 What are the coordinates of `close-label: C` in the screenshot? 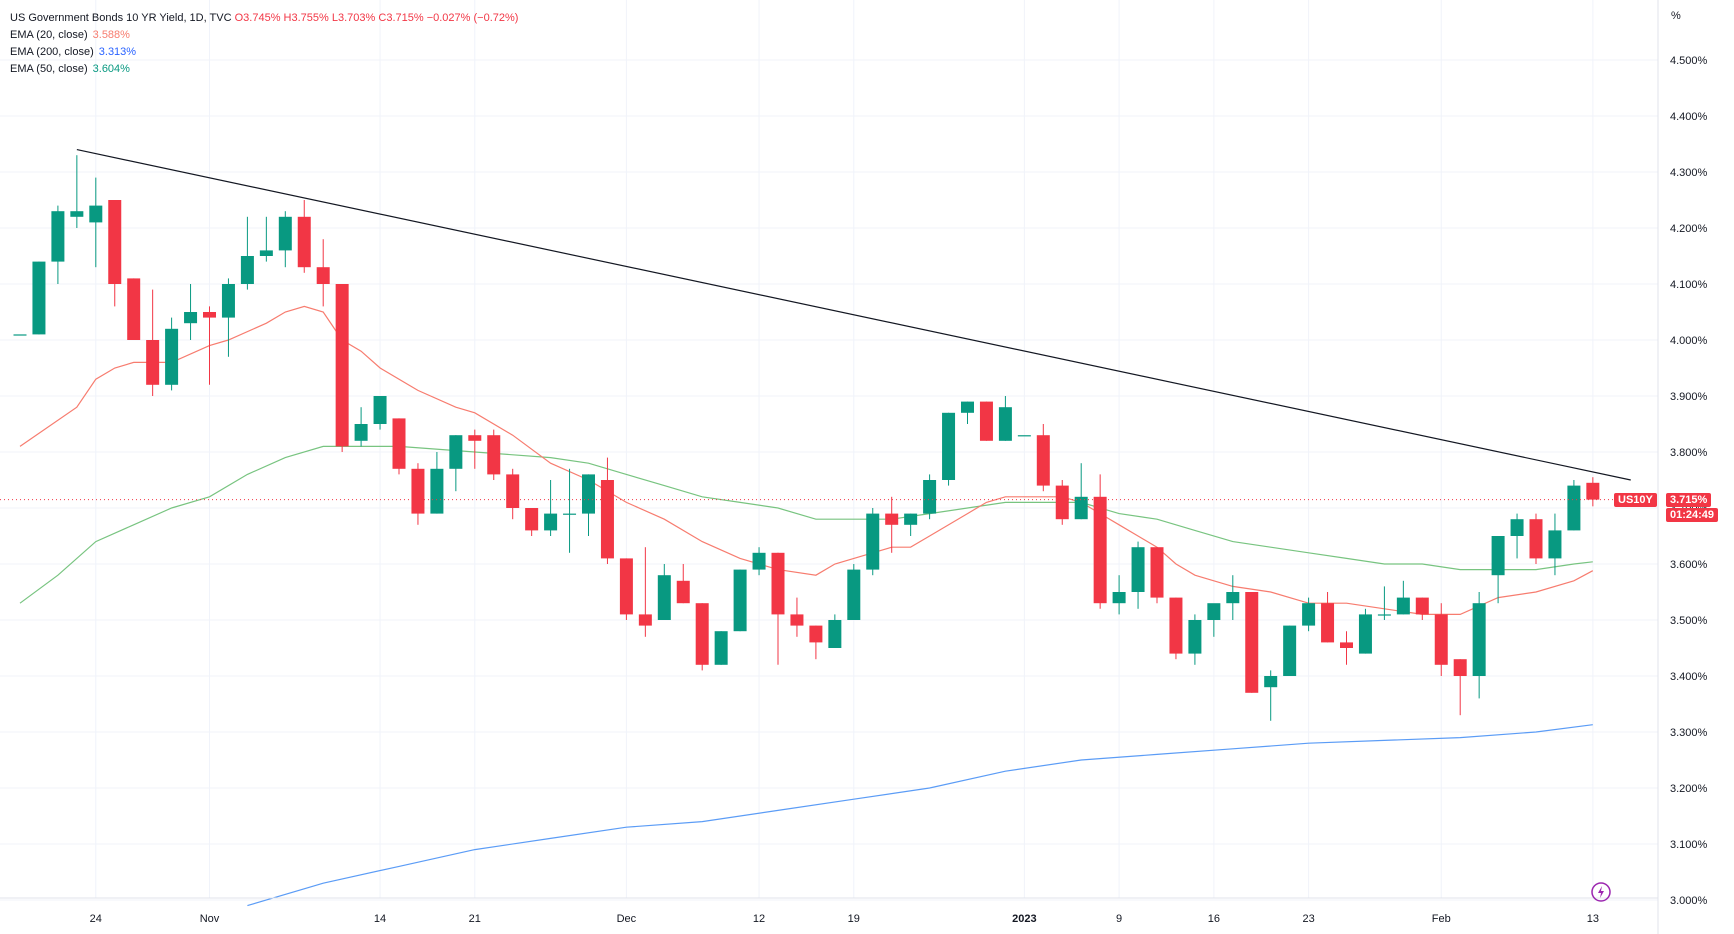 It's located at (382, 18).